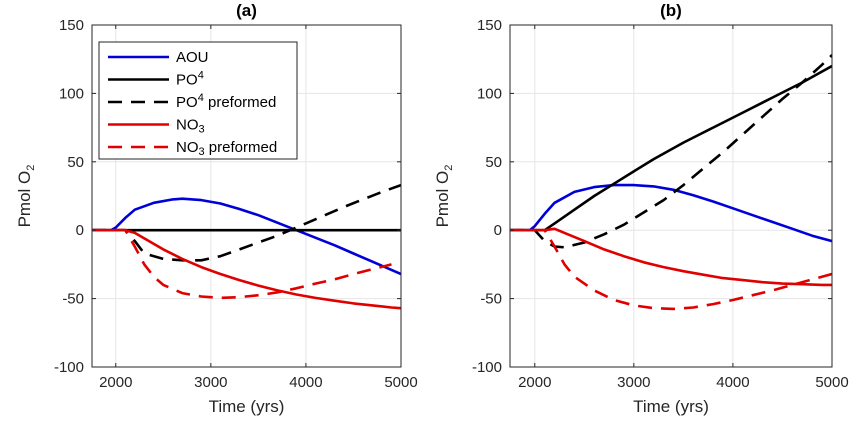 Image resolution: width=850 pixels, height=423 pixels. What do you see at coordinates (226, 148) in the screenshot?
I see `legend-label: NO3 preformed` at bounding box center [226, 148].